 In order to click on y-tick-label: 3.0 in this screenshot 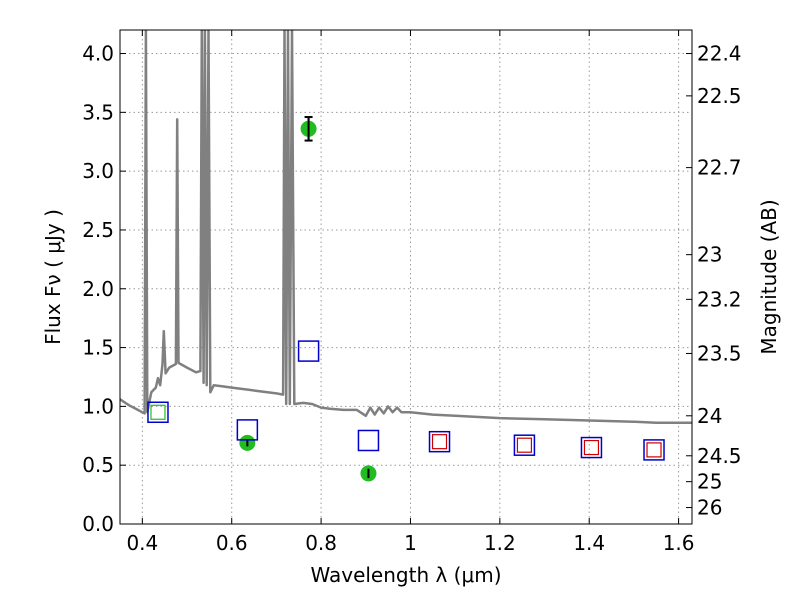, I will do `click(98, 171)`.